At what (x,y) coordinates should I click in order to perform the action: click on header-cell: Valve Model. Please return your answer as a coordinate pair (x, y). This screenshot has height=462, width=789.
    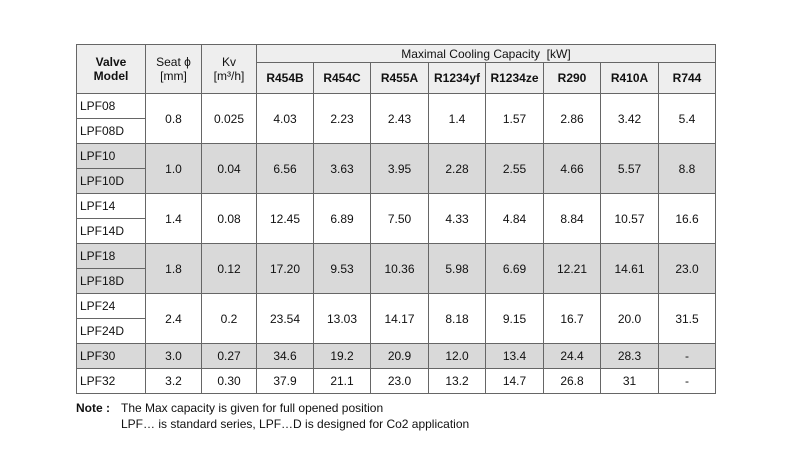
    Looking at the image, I should click on (111, 69).